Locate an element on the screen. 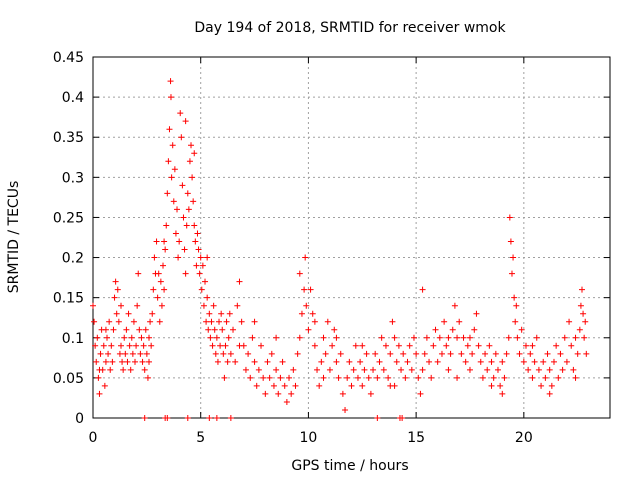 This screenshot has height=480, width=640. y-tick-label: 0.4 is located at coordinates (73, 98).